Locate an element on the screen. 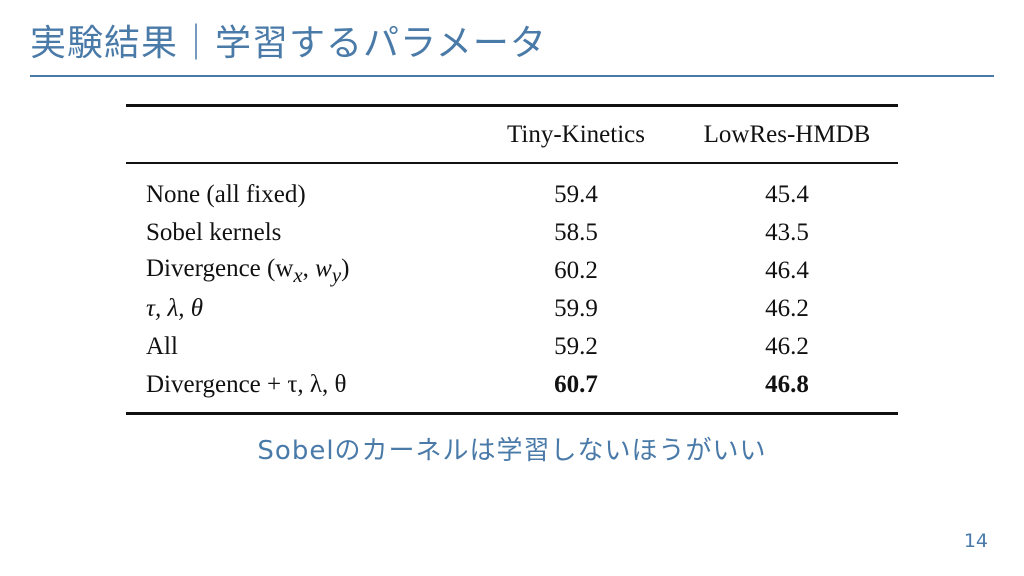 This screenshot has width=1024, height=576. slide-caption: Sobelのカーネルは学習しないほうがいい is located at coordinates (512, 451).